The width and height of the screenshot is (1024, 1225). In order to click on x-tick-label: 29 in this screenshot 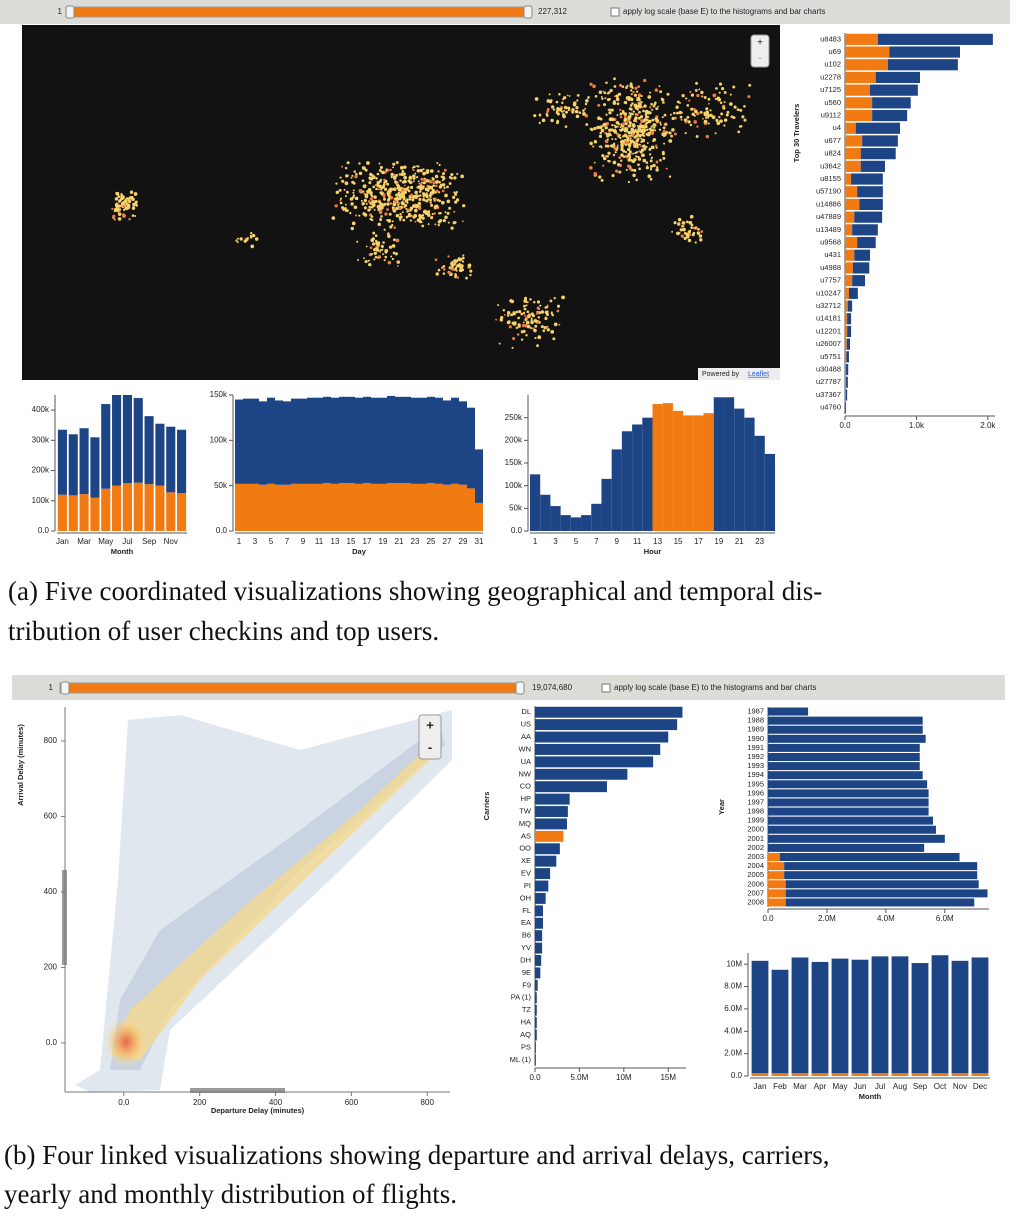, I will do `click(463, 541)`.